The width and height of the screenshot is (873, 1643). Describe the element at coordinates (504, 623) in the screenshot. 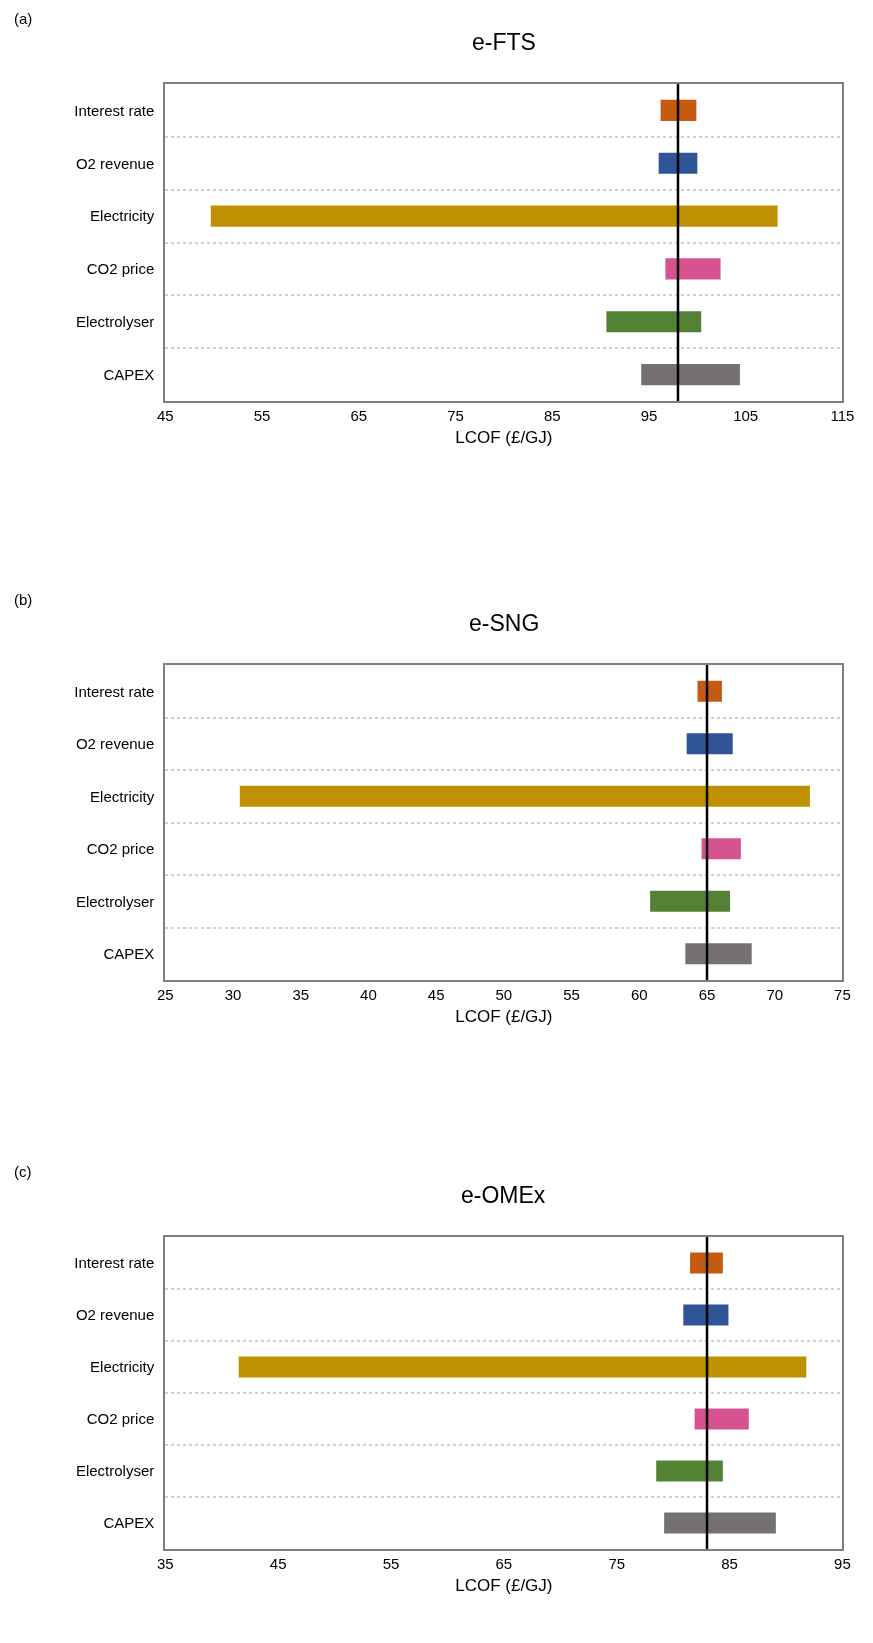

I see `chart-title: e-SNG` at that location.